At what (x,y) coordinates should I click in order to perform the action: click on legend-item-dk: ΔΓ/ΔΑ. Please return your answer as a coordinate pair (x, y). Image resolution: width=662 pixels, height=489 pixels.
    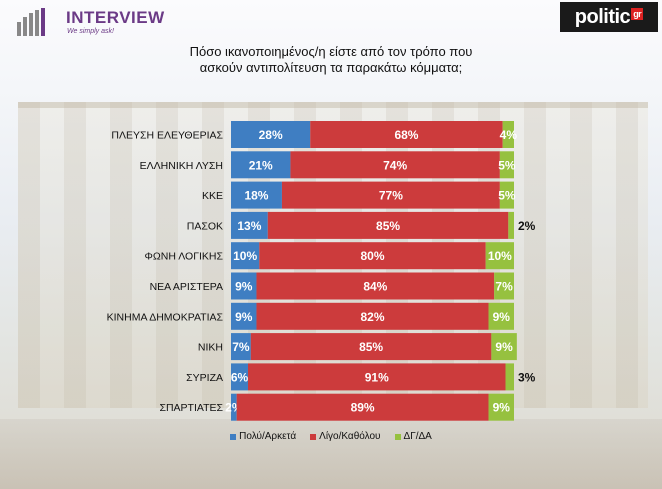
    Looking at the image, I should click on (413, 436).